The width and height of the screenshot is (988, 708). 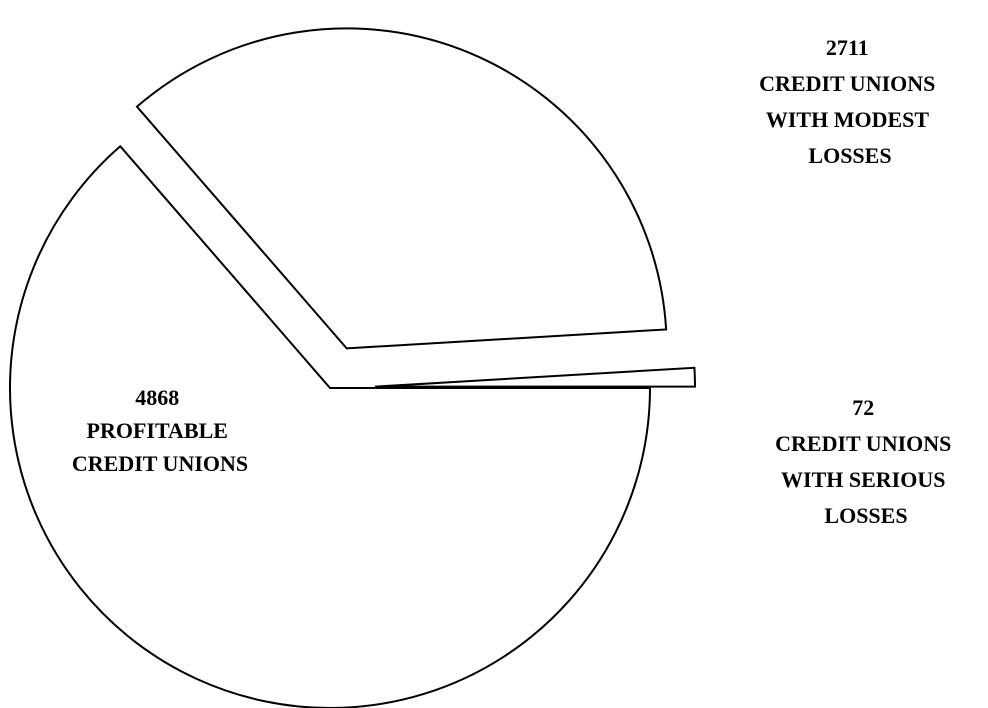 I want to click on slice-label-serious-losses: 72 CREDIT UNIONS WITH SERIOUS LOSSES, so click(x=866, y=461).